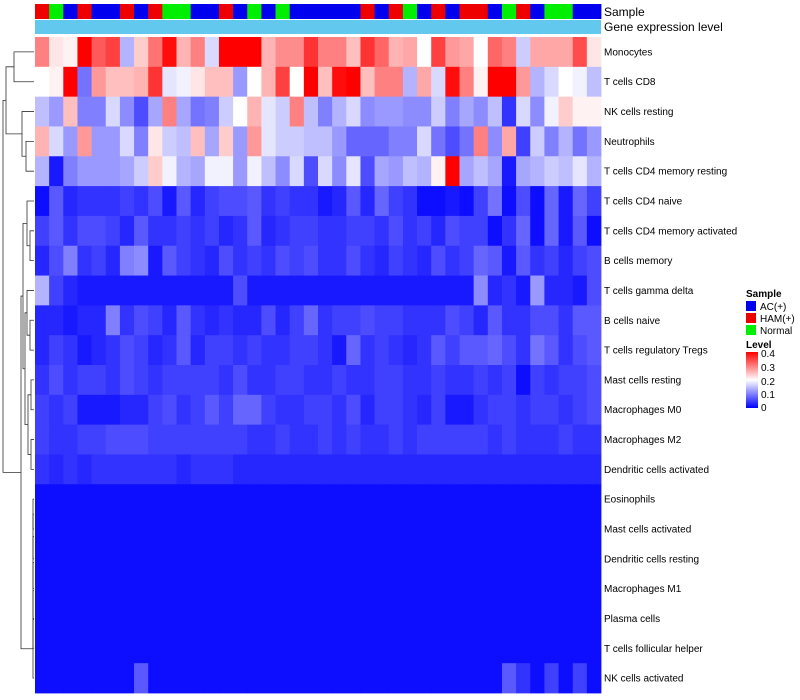  What do you see at coordinates (752, 380) in the screenshot?
I see `legend-level-colorbar` at bounding box center [752, 380].